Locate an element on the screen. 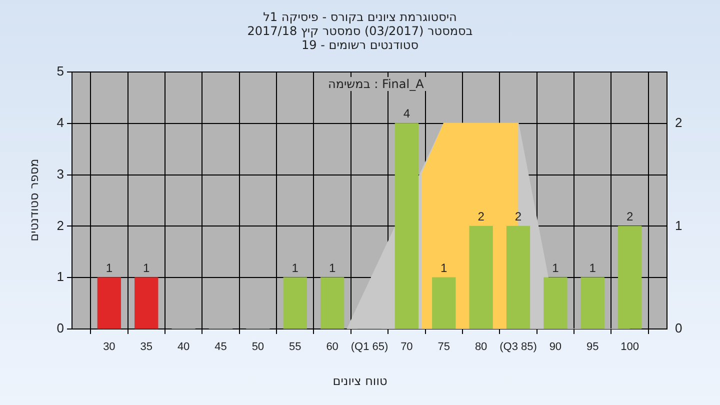  x-tick-label: 100 is located at coordinates (629, 347).